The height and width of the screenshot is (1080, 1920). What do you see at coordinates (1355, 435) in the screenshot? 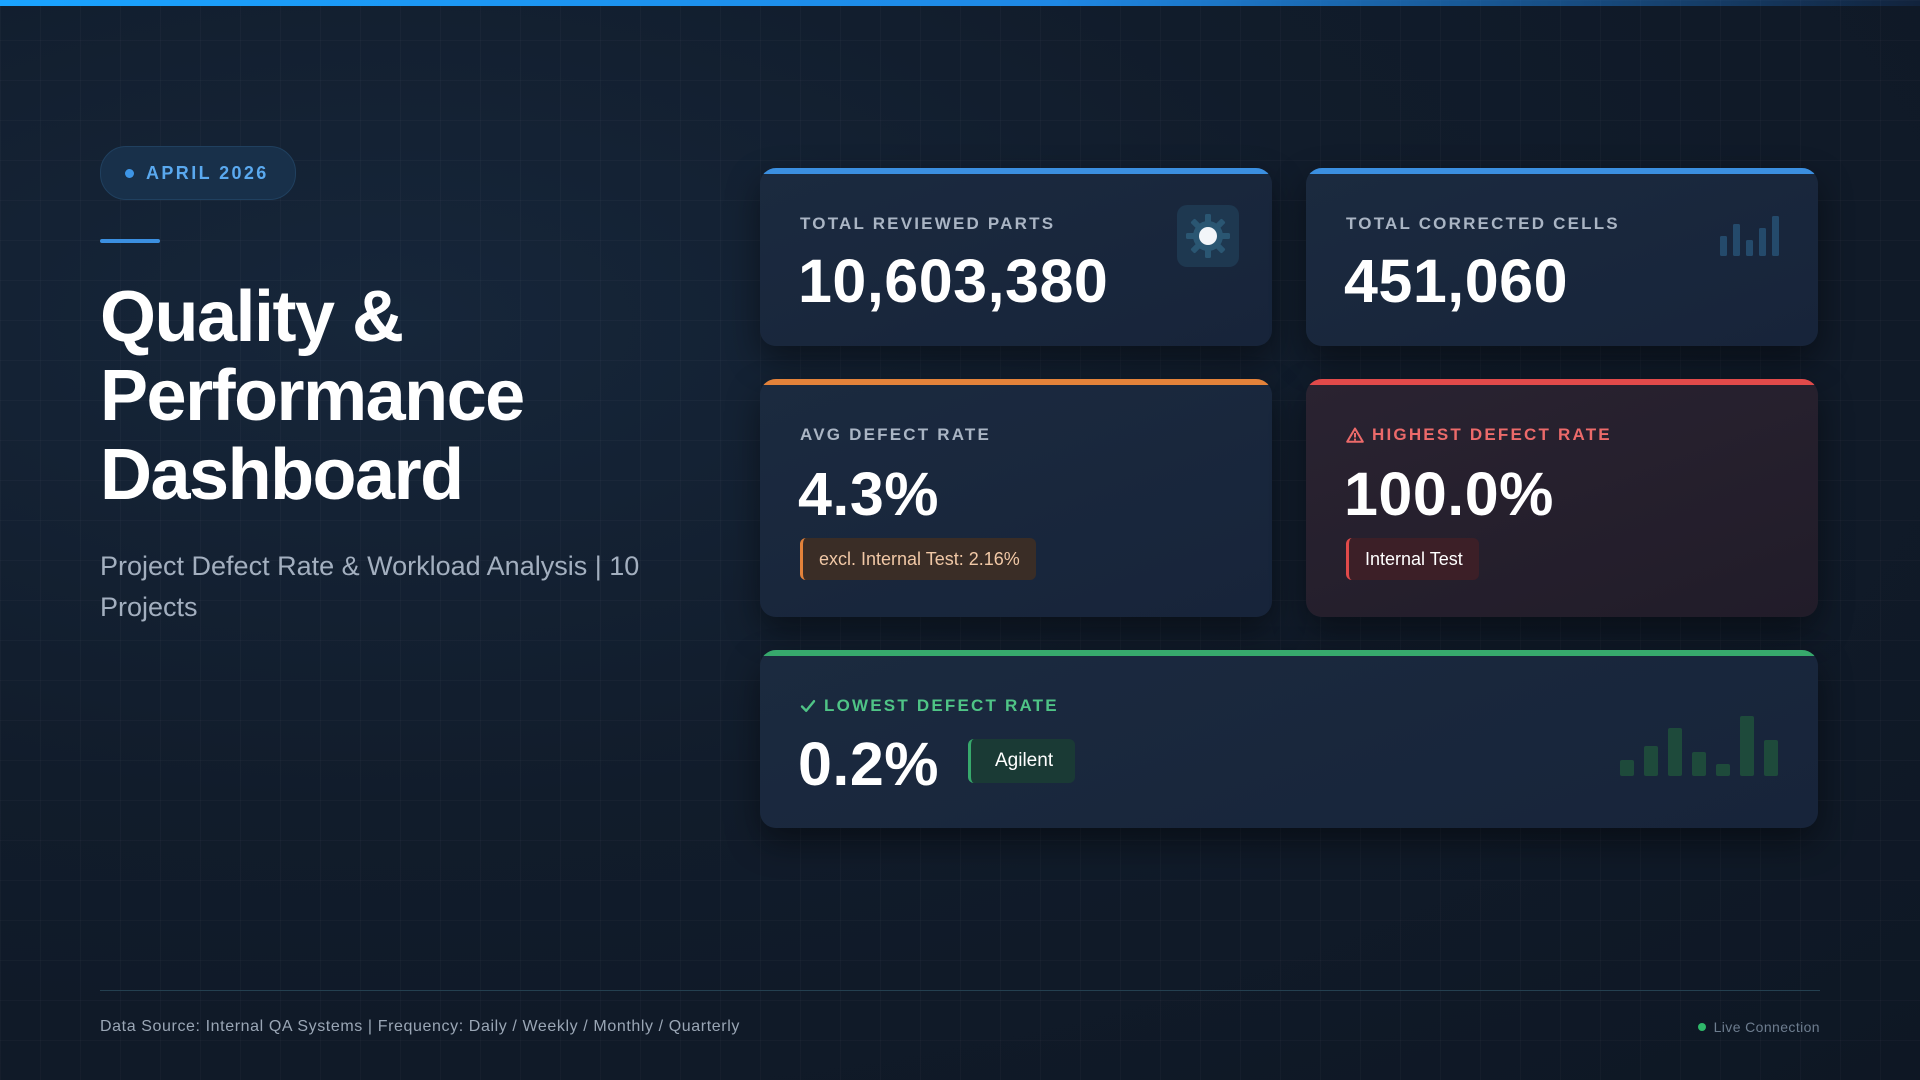
I see `warning-icon` at bounding box center [1355, 435].